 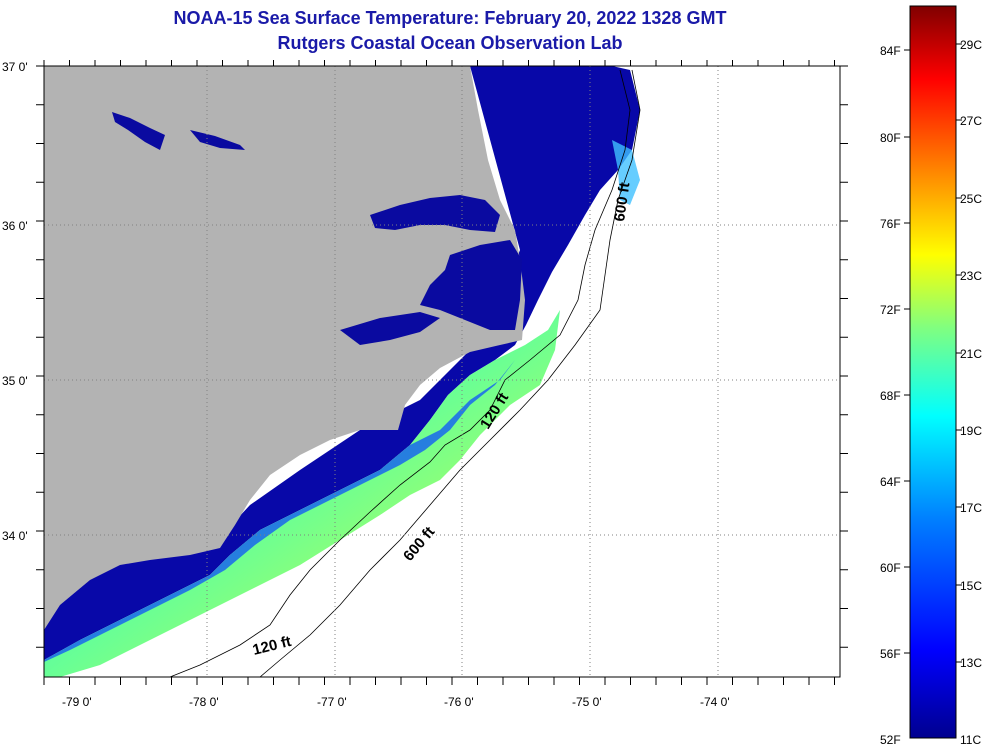 I want to click on pamlico-sound, so click(x=471, y=285).